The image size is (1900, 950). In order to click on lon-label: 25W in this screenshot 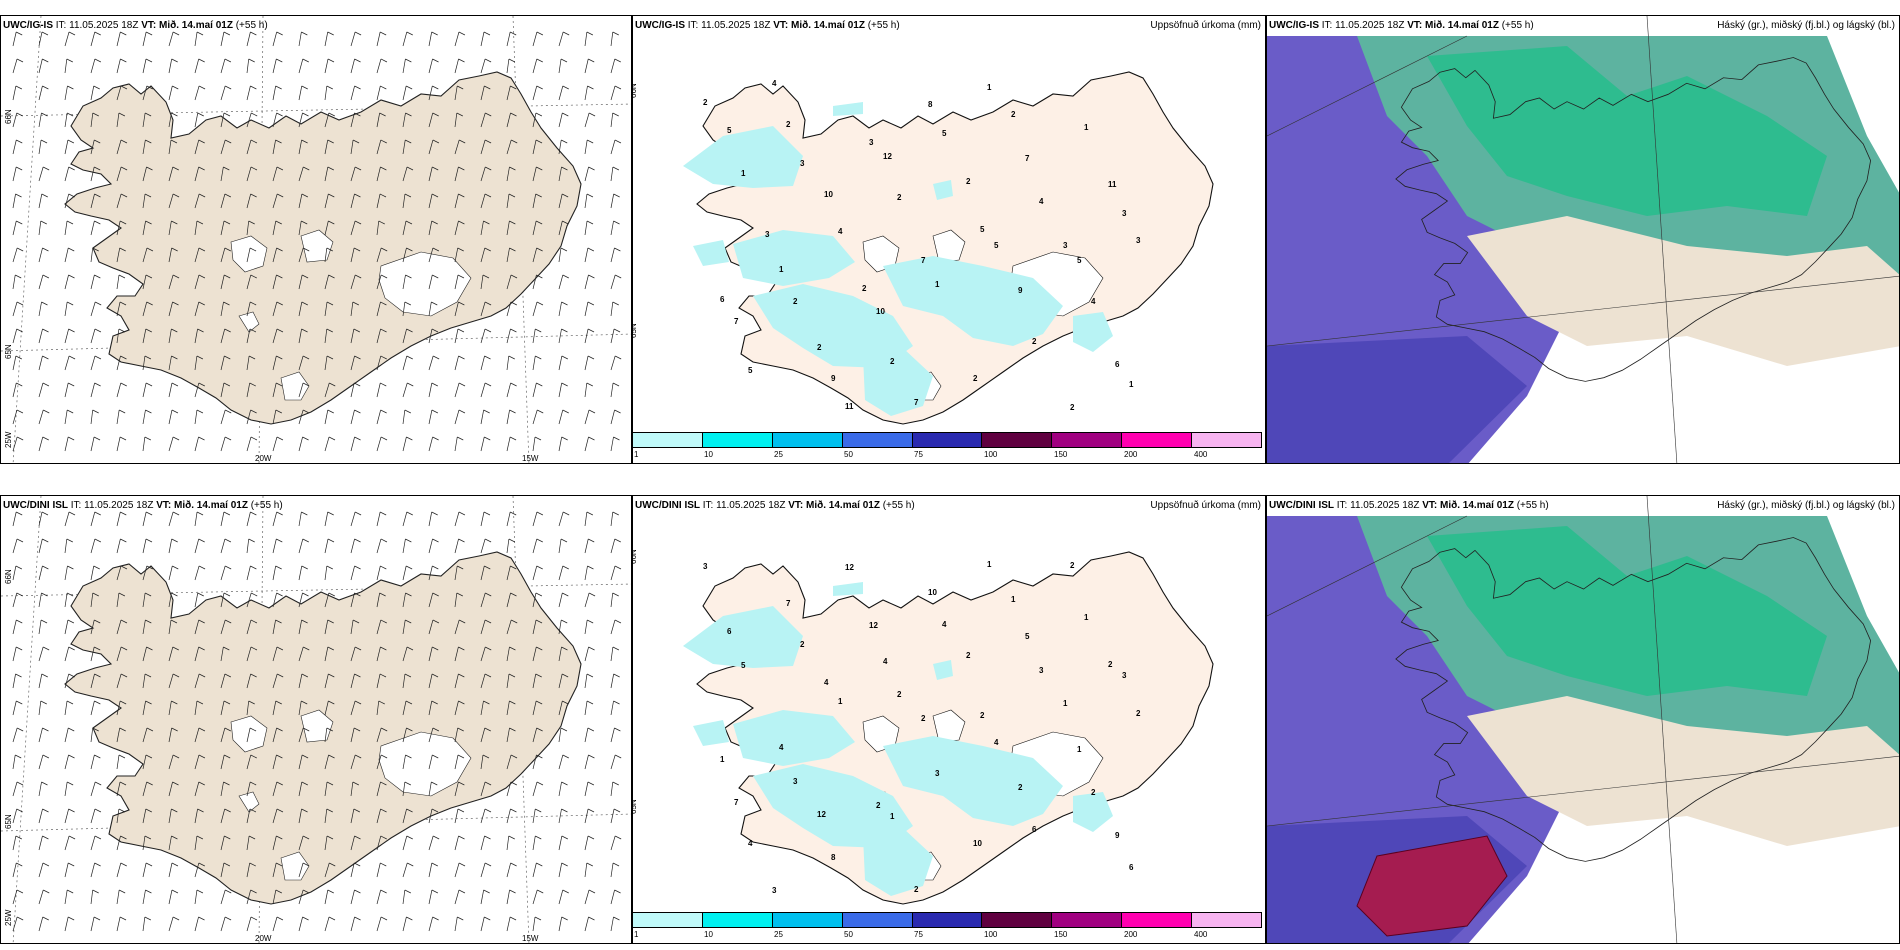, I will do `click(8, 439)`.